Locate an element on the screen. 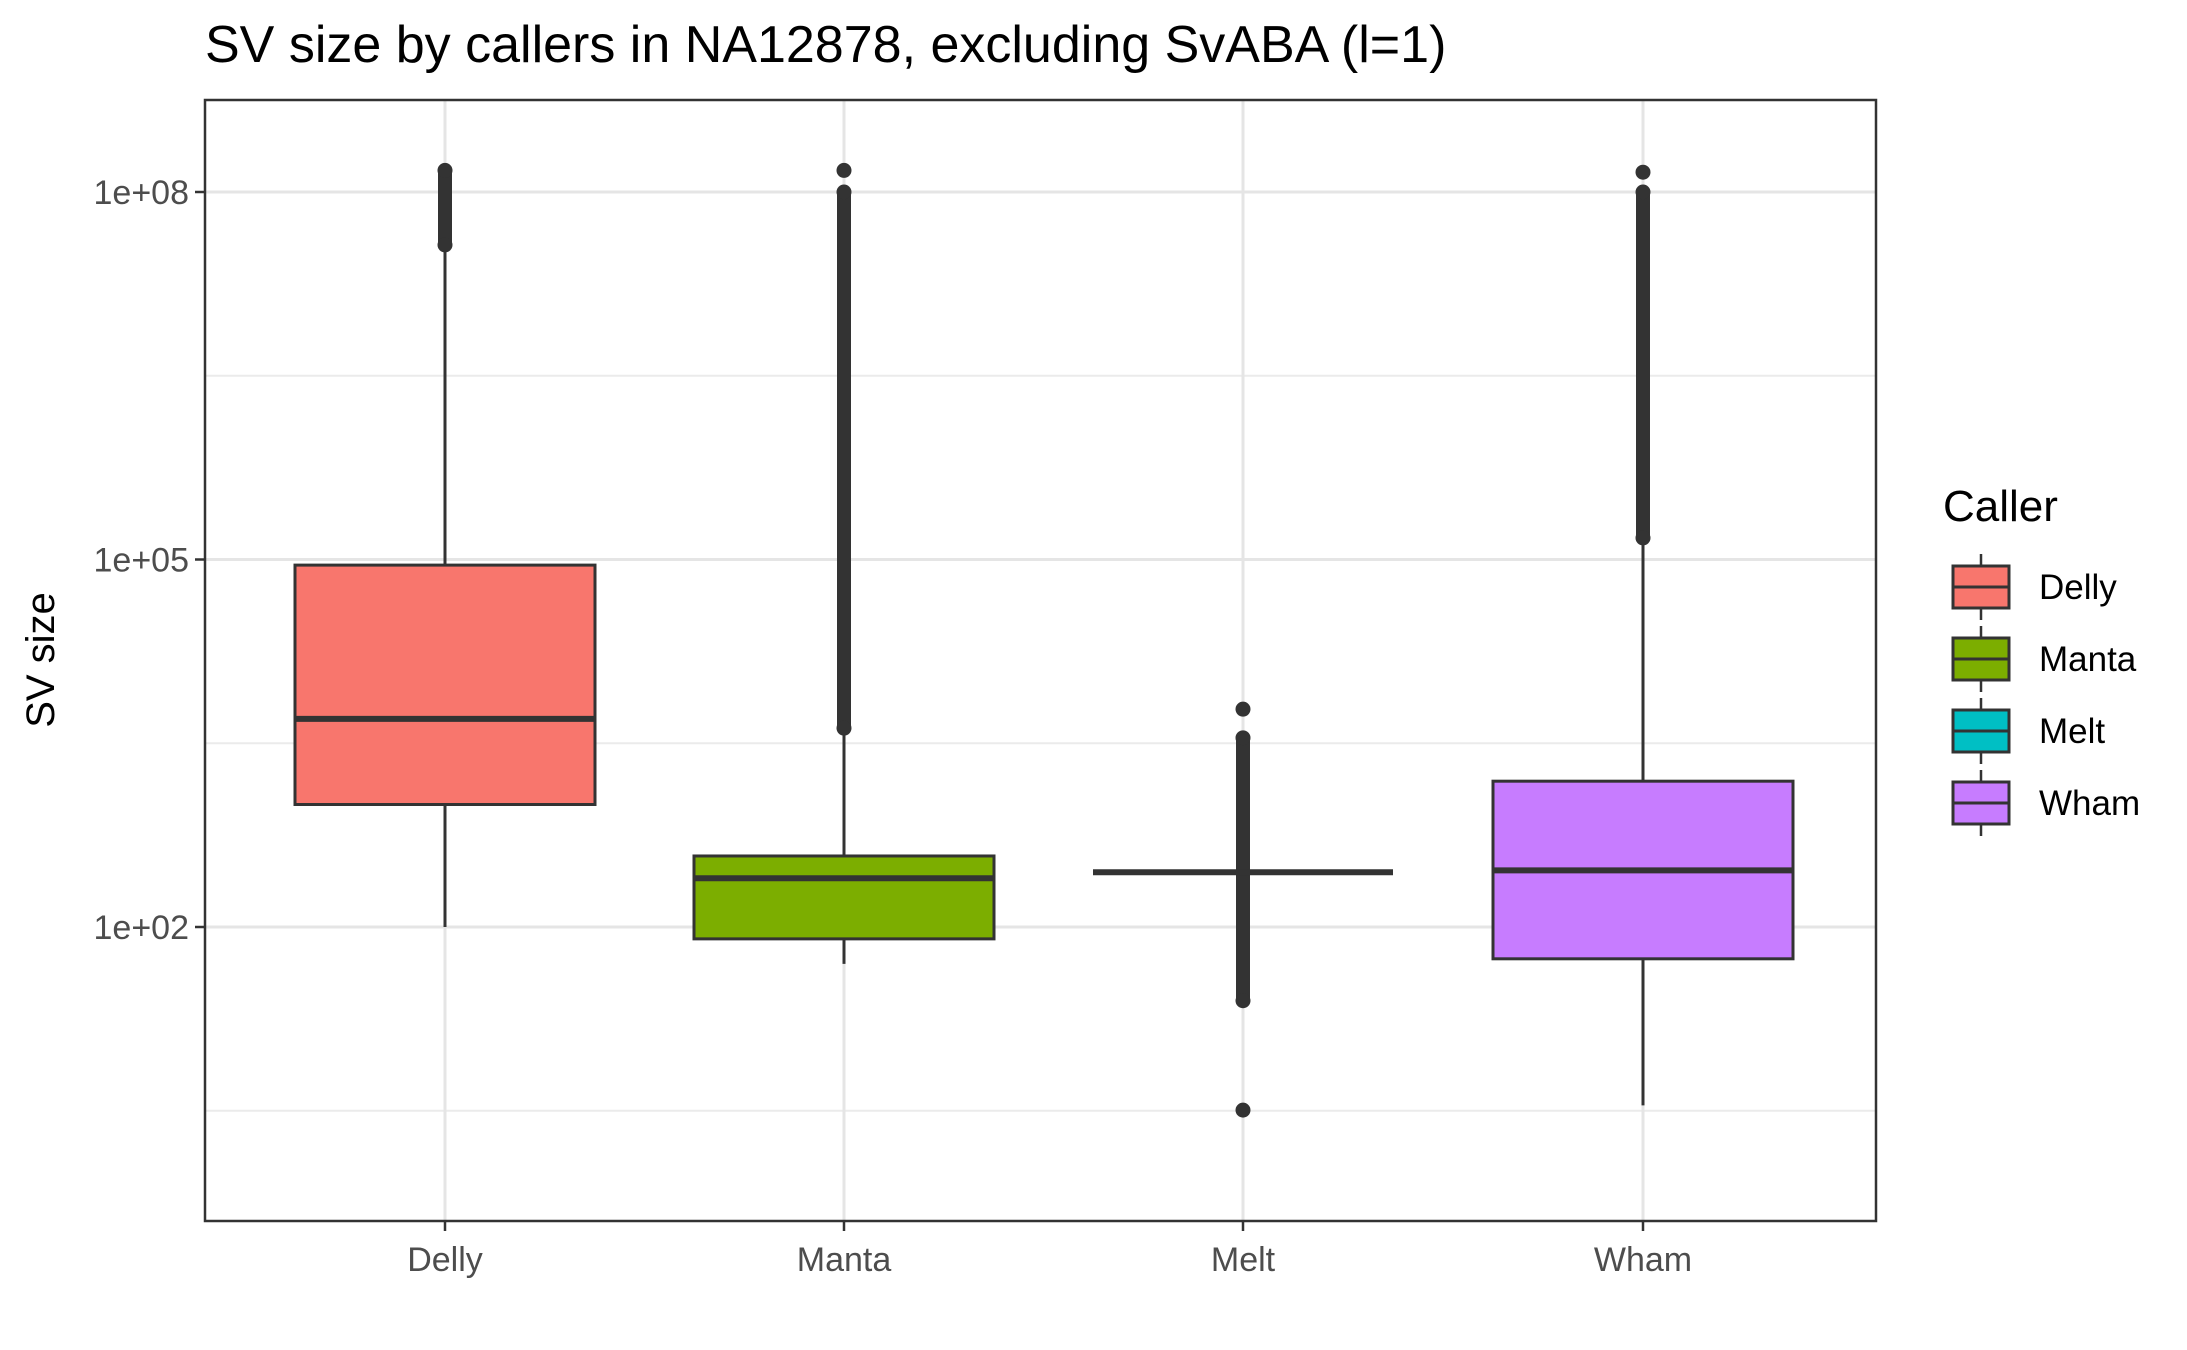  legend-item-melt: Melt is located at coordinates (2028, 731).